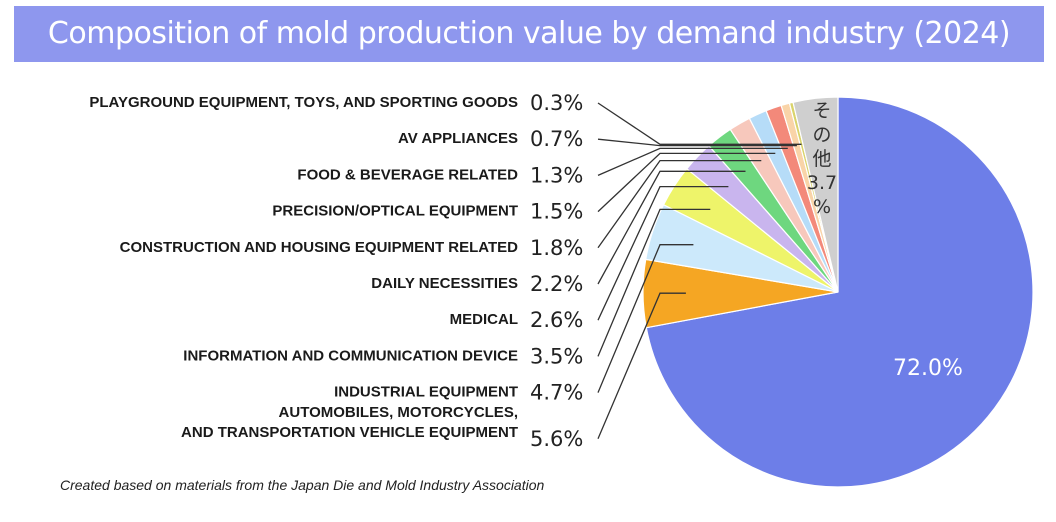 The width and height of the screenshot is (1056, 522). What do you see at coordinates (821, 159) in the screenshot?
I see `other-slice-label: 他` at bounding box center [821, 159].